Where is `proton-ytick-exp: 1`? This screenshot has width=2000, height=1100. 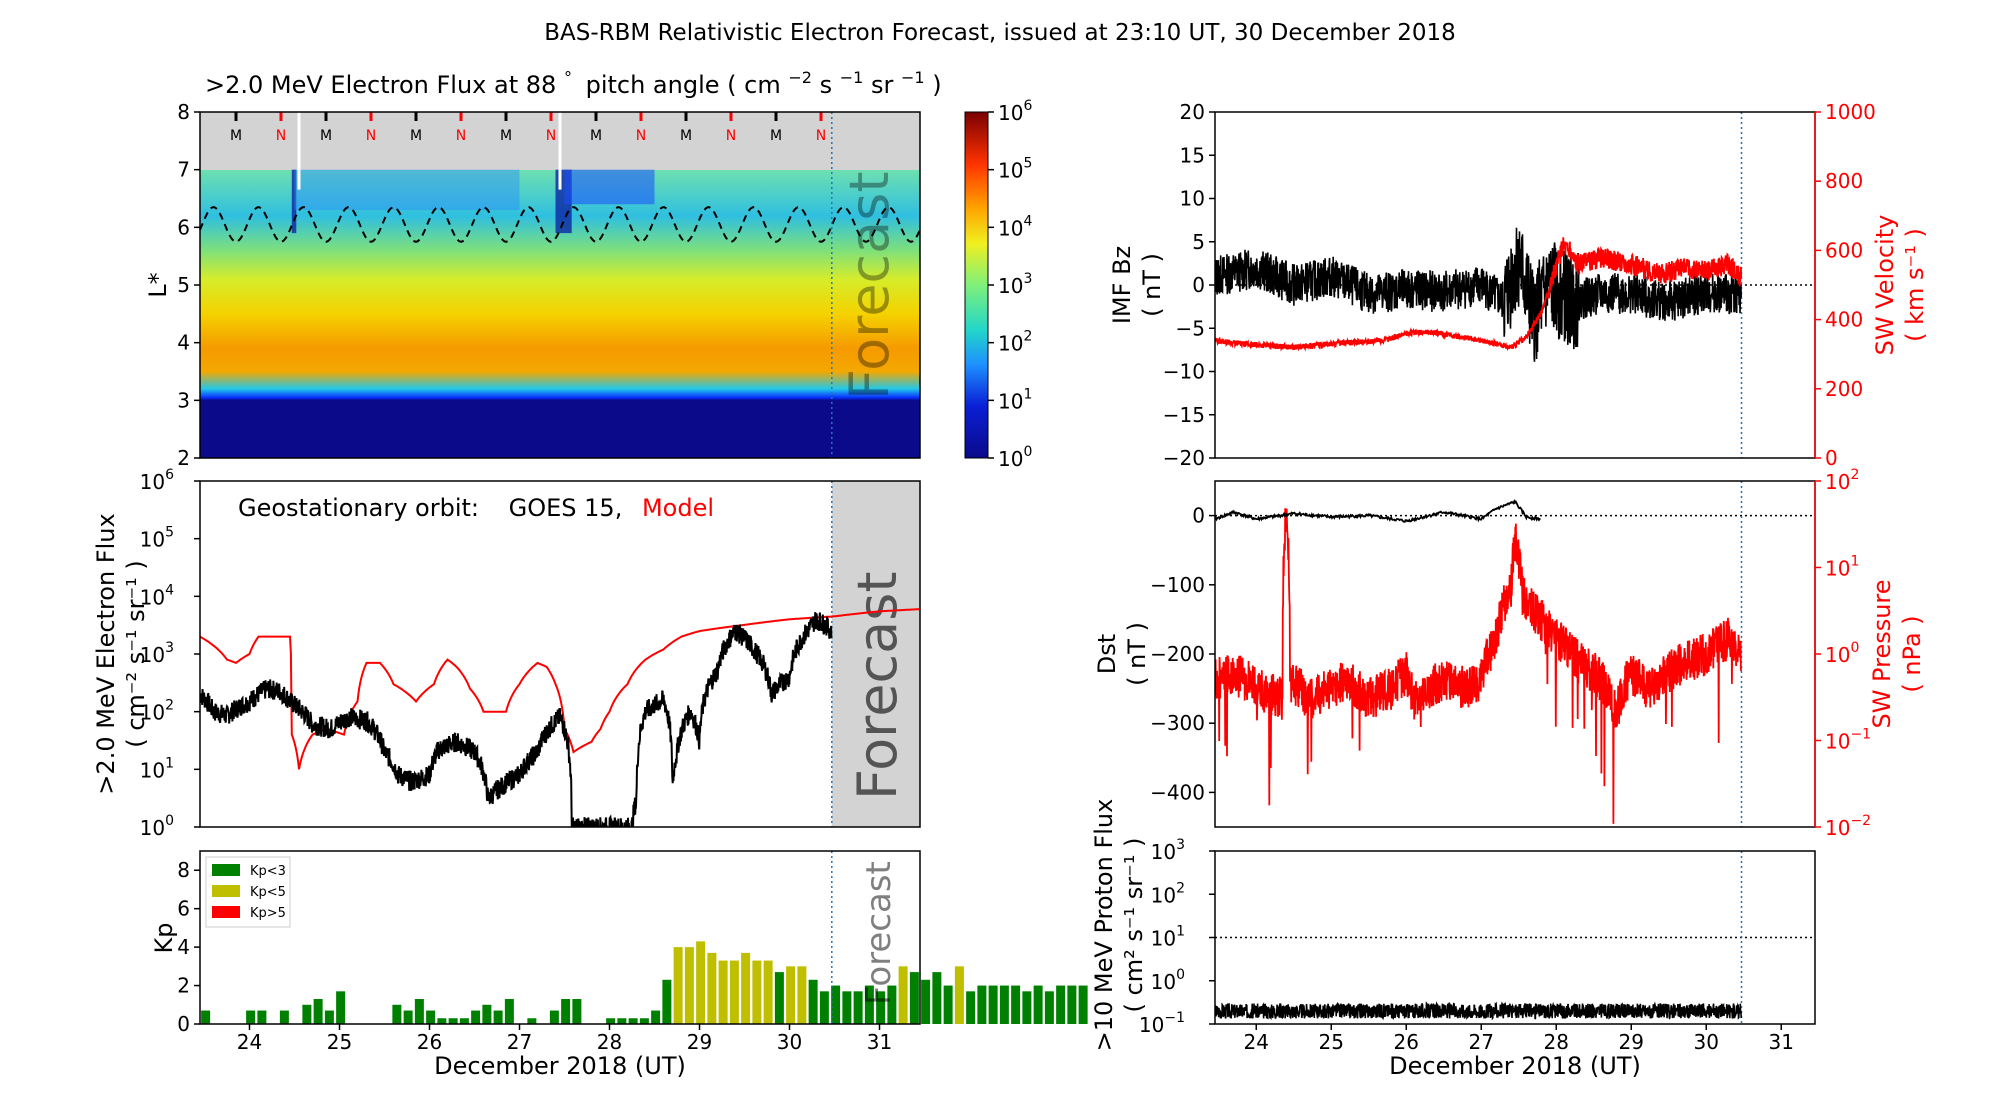
proton-ytick-exp: 1 is located at coordinates (1180, 932).